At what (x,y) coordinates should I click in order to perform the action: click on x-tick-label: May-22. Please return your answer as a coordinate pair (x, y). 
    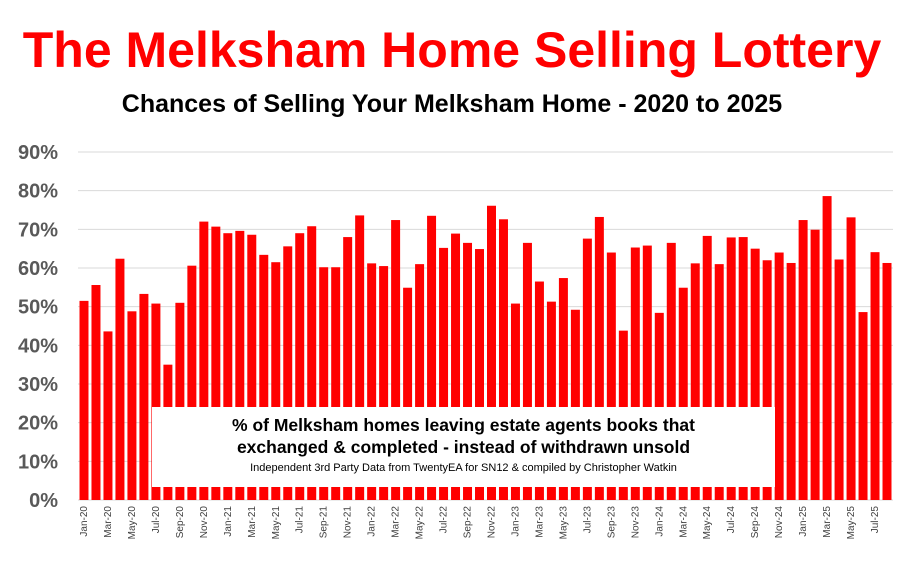
    Looking at the image, I should click on (420, 523).